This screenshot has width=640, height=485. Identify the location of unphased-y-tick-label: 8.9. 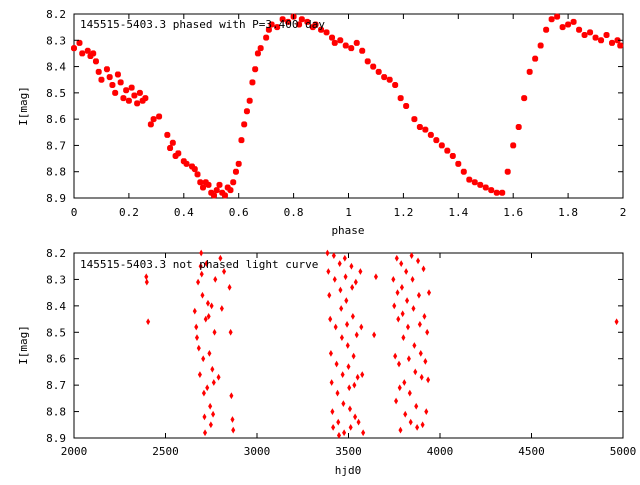
(56, 438).